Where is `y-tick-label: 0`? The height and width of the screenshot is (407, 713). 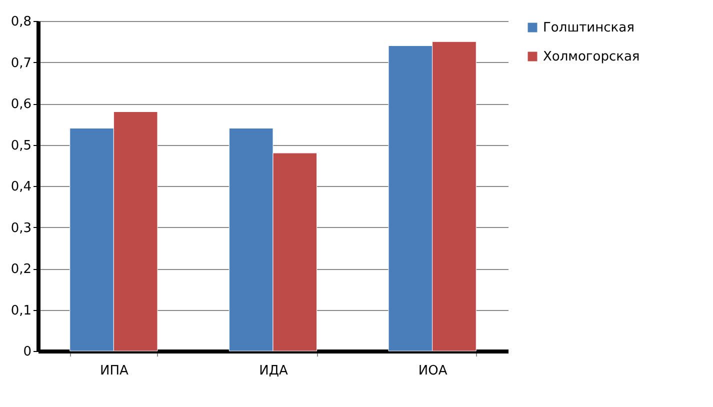
y-tick-label: 0 is located at coordinates (27, 352).